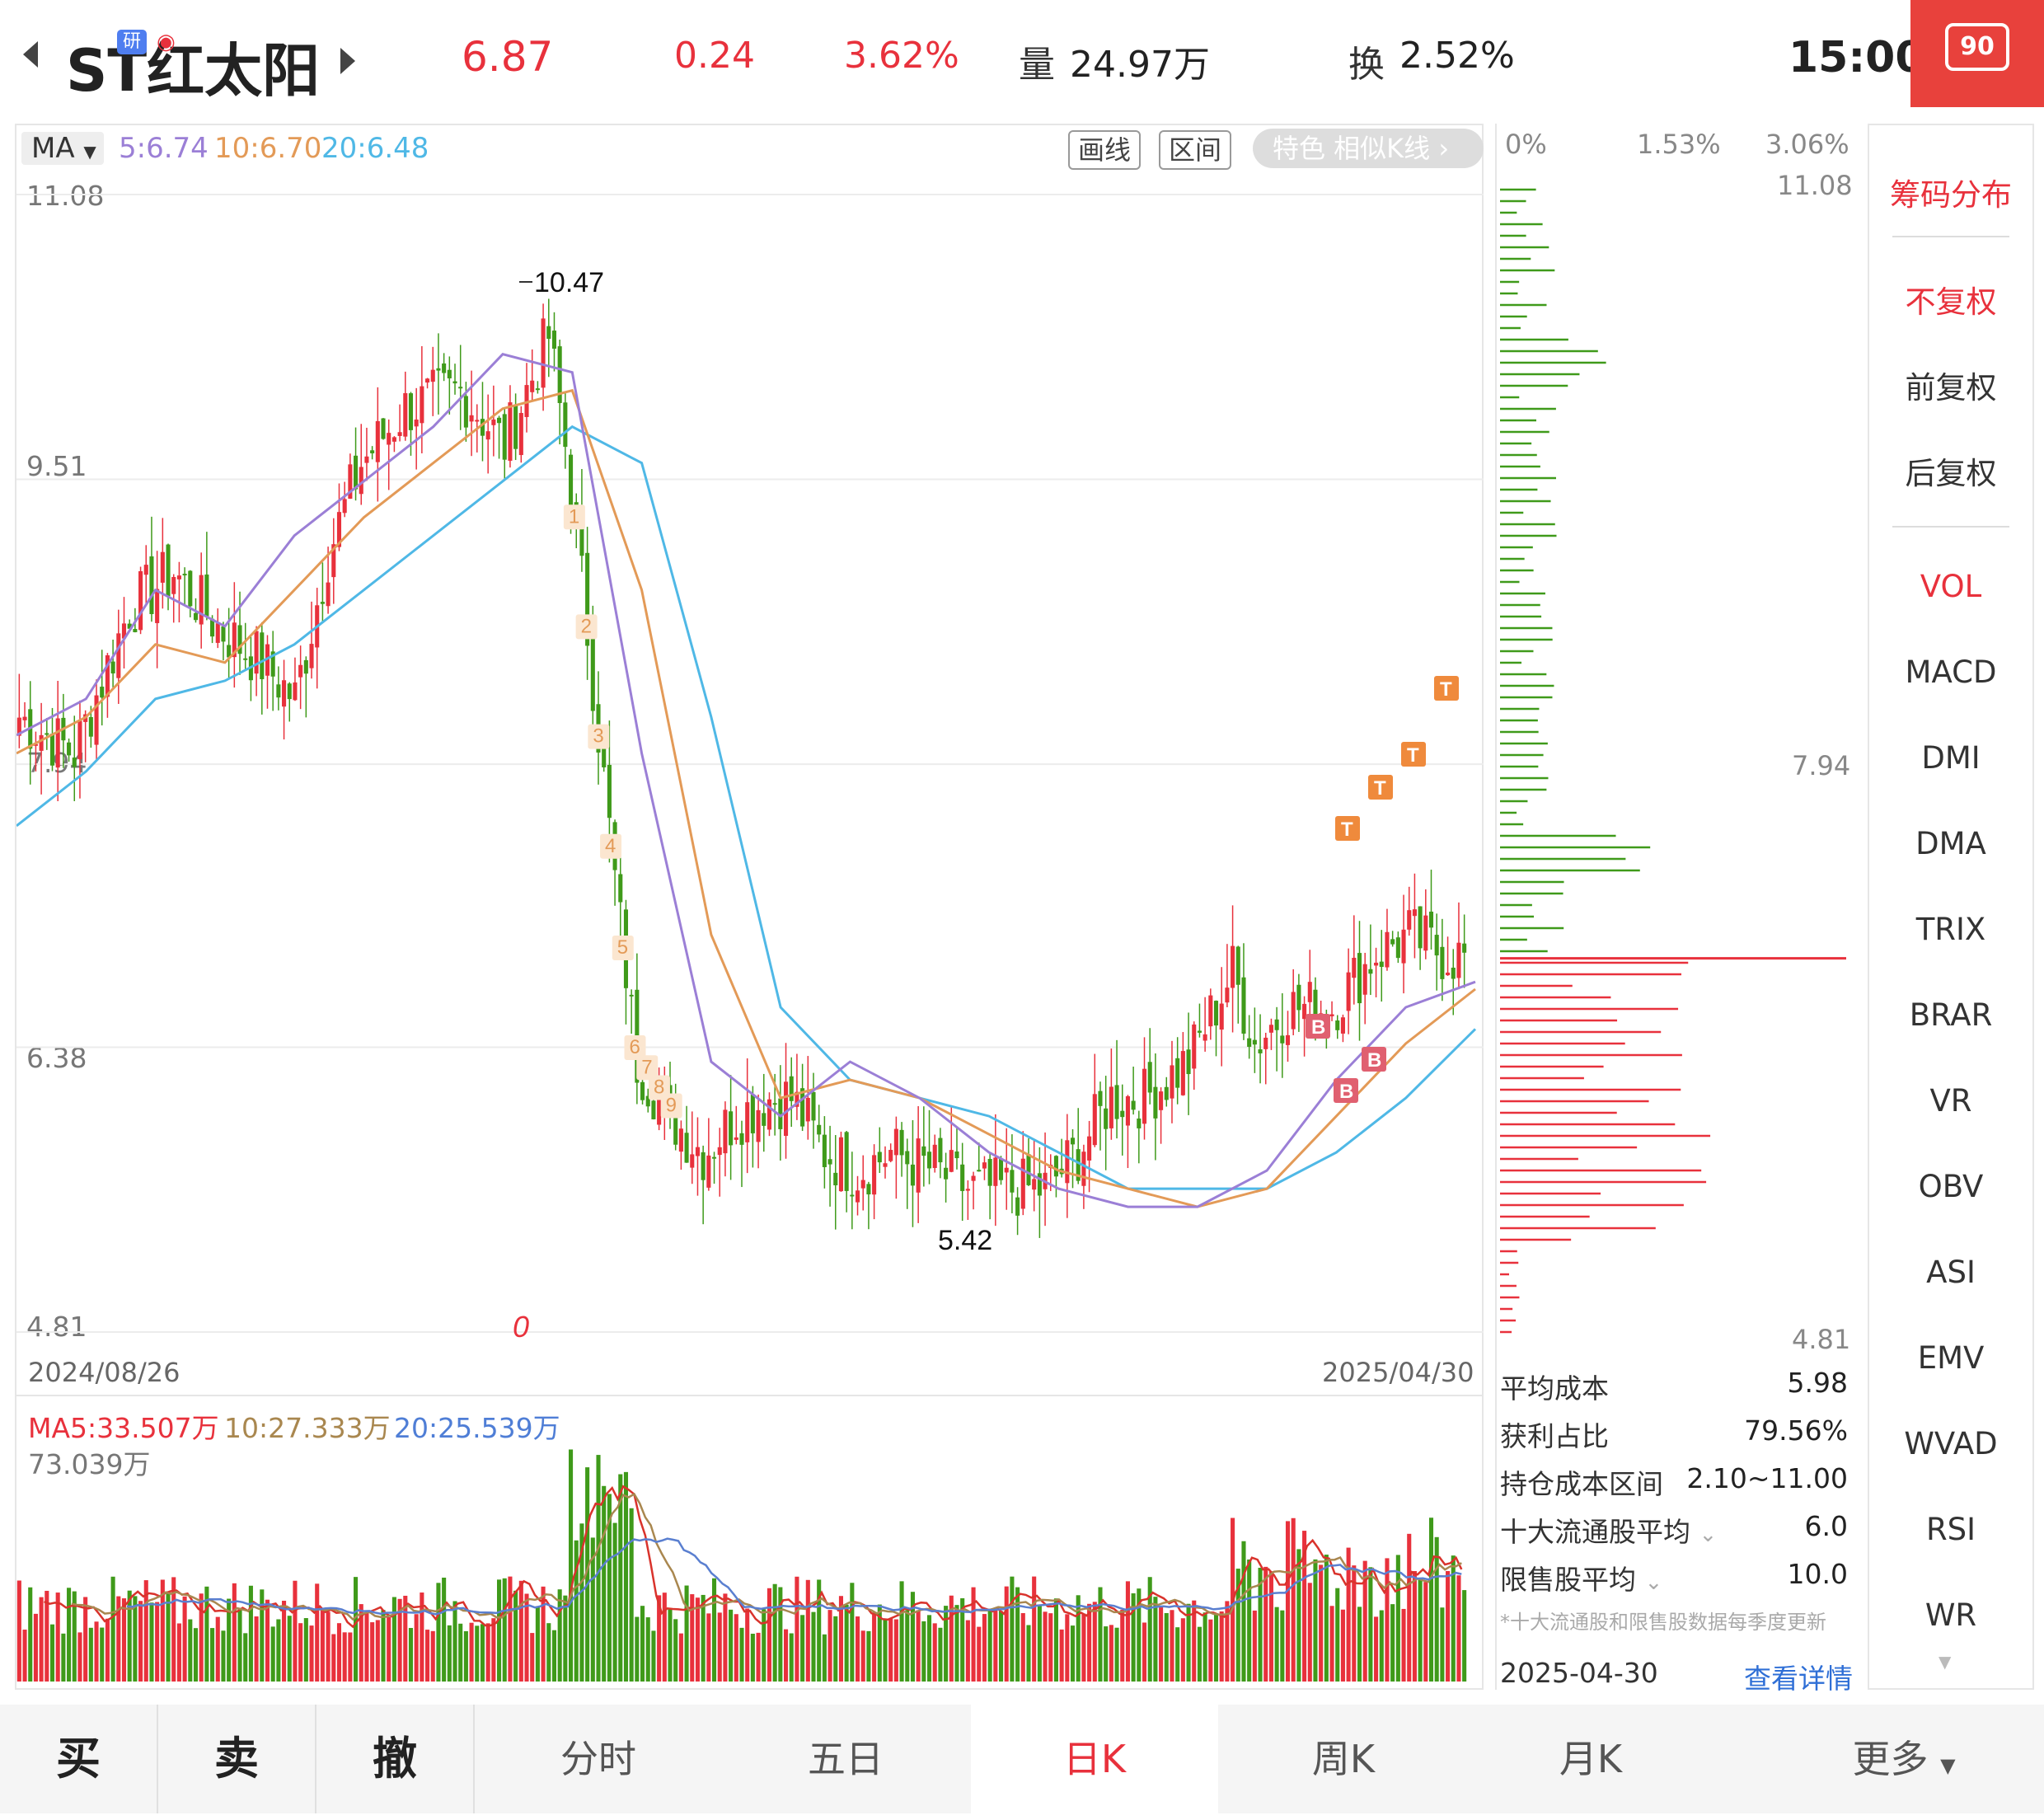 This screenshot has height=1820, width=2044. What do you see at coordinates (1951, 1015) in the screenshot?
I see `indicator-brar: BRAR` at bounding box center [1951, 1015].